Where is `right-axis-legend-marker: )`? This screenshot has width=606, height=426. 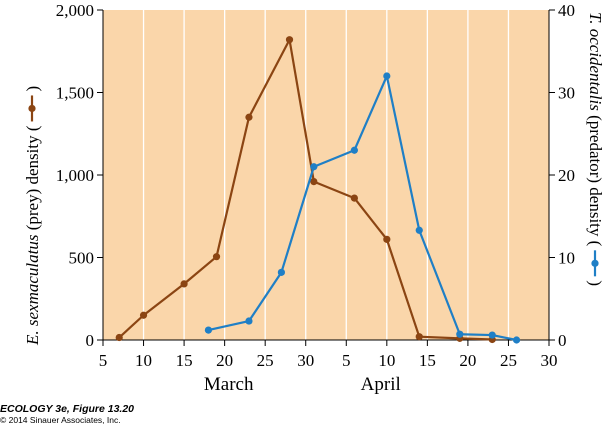 right-axis-legend-marker: ) is located at coordinates (595, 268).